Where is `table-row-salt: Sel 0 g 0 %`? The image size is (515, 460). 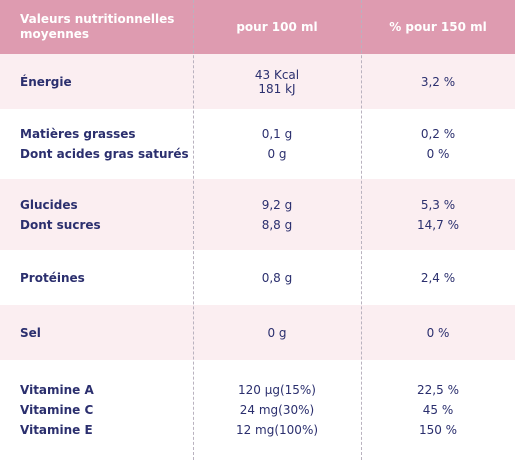 table-row-salt: Sel 0 g 0 % is located at coordinates (257, 332).